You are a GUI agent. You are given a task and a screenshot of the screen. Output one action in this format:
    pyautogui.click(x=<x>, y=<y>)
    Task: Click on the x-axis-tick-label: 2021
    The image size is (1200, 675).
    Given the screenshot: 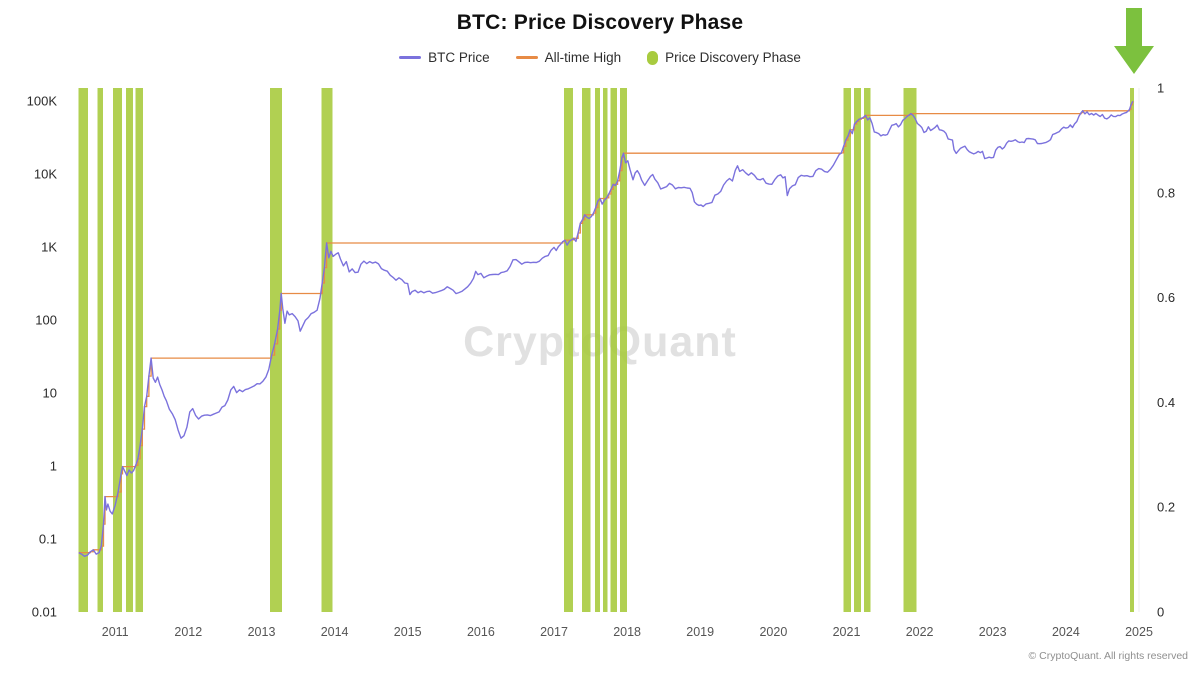 What is the action you would take?
    pyautogui.click(x=847, y=632)
    